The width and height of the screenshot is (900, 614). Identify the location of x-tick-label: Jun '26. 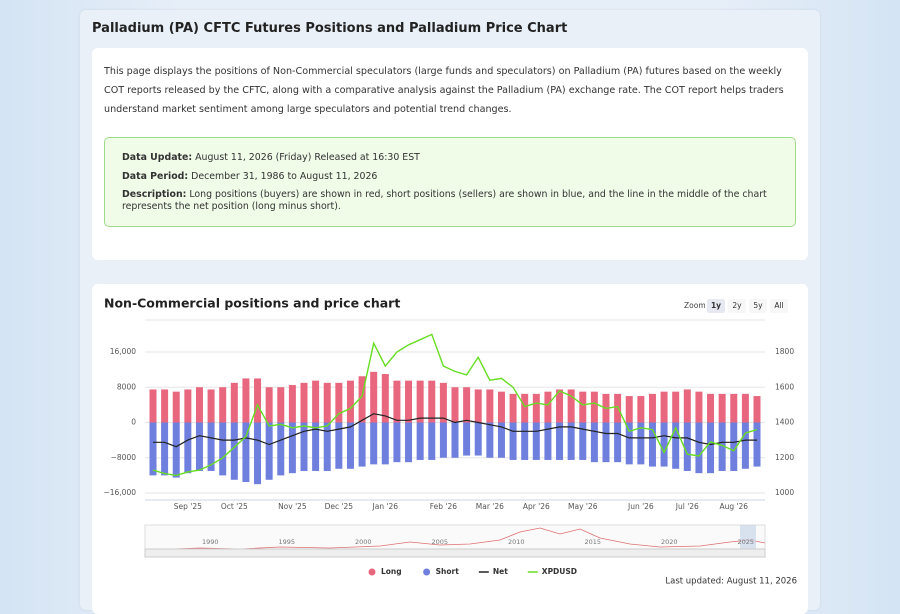
(640, 506).